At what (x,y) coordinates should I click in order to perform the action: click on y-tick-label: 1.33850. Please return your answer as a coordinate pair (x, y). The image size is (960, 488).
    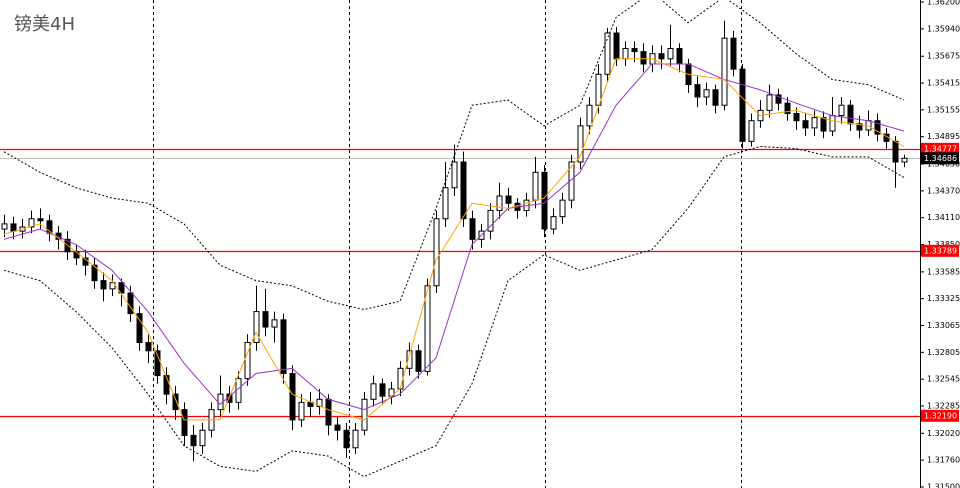
    Looking at the image, I should click on (943, 244).